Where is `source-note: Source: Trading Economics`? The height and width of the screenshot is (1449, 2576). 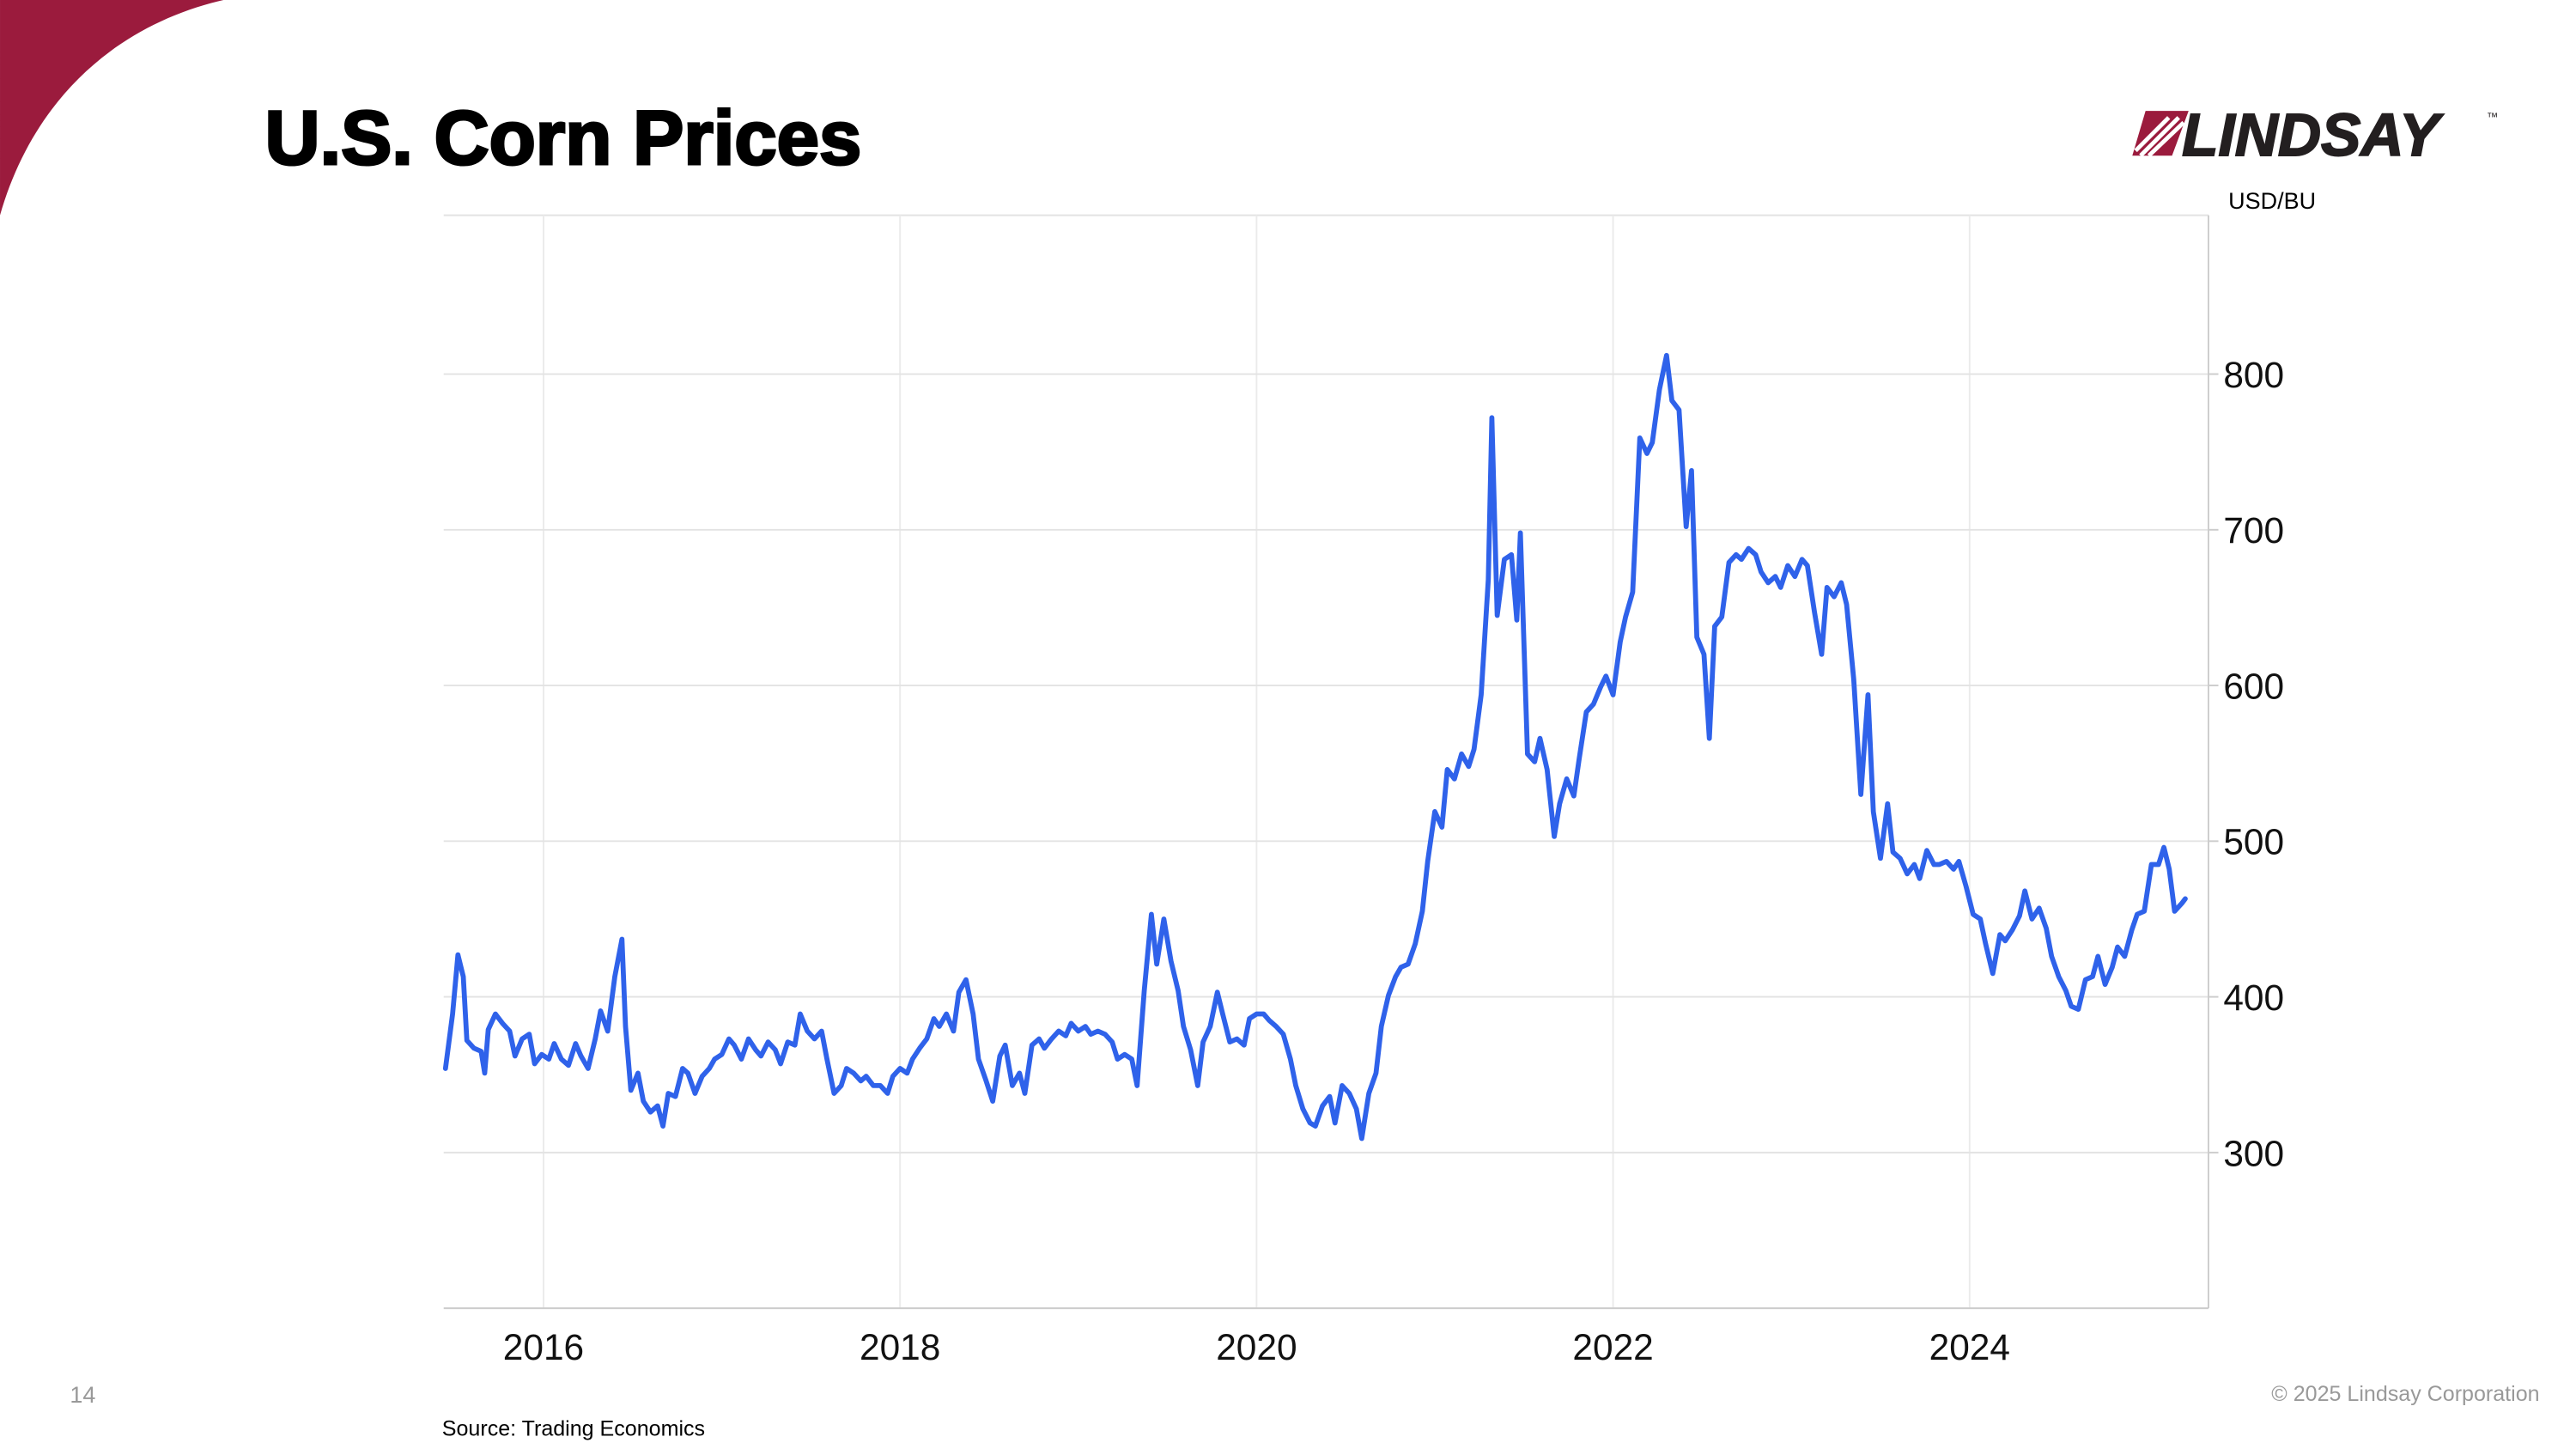
source-note: Source: Trading Economics is located at coordinates (574, 1429).